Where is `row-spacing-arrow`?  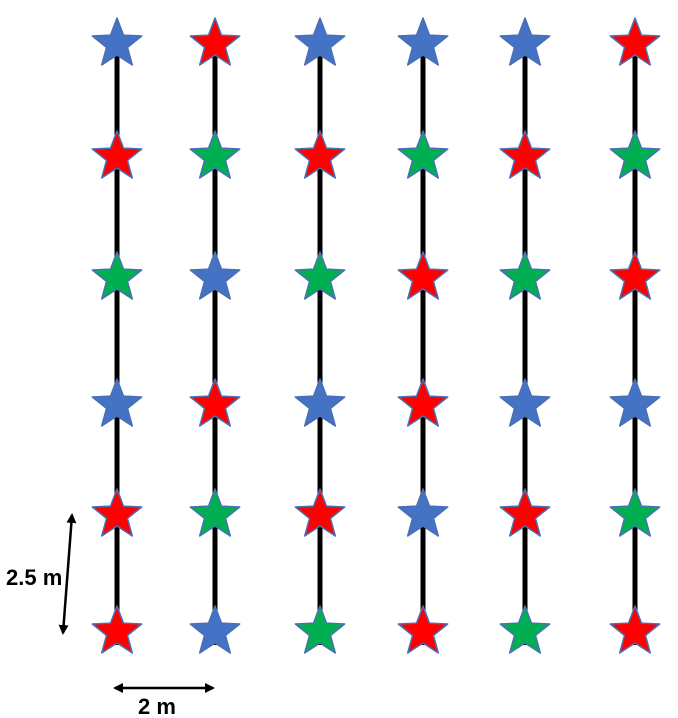
row-spacing-arrow is located at coordinates (67, 574).